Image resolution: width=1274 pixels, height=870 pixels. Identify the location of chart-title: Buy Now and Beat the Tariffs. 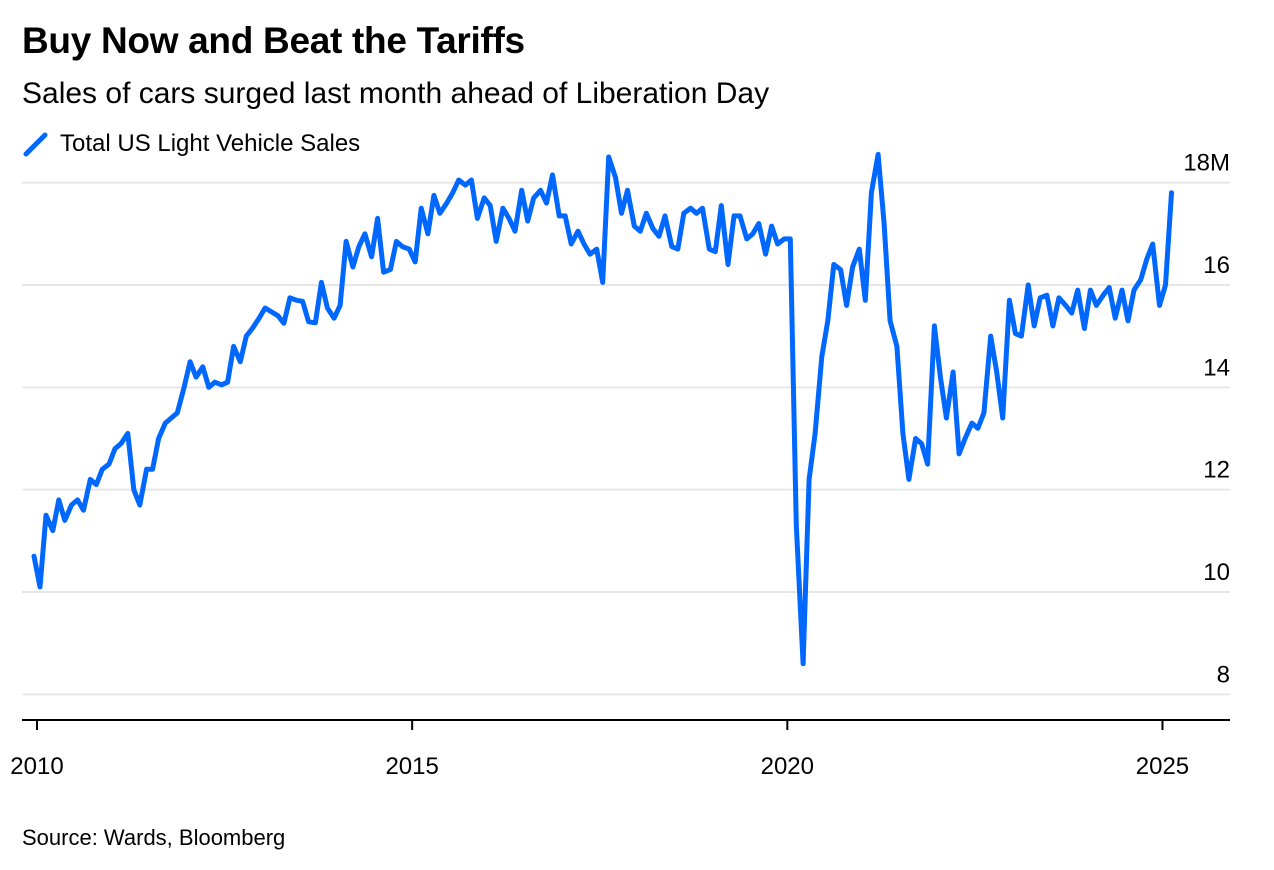
(273, 40).